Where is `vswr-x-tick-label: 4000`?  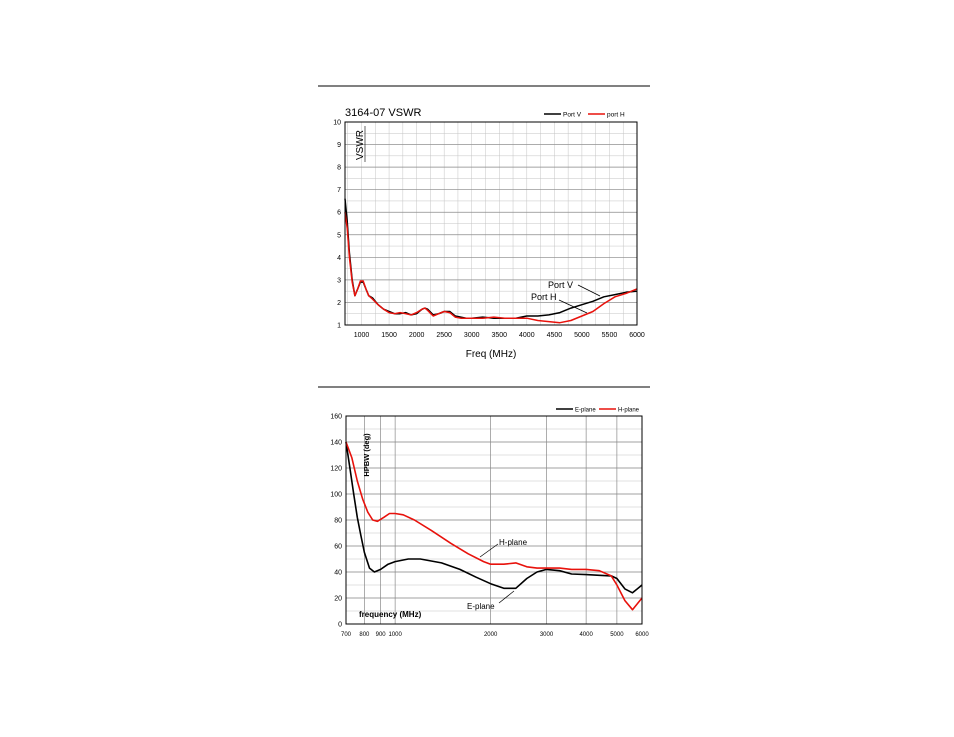
vswr-x-tick-label: 4000 is located at coordinates (527, 335).